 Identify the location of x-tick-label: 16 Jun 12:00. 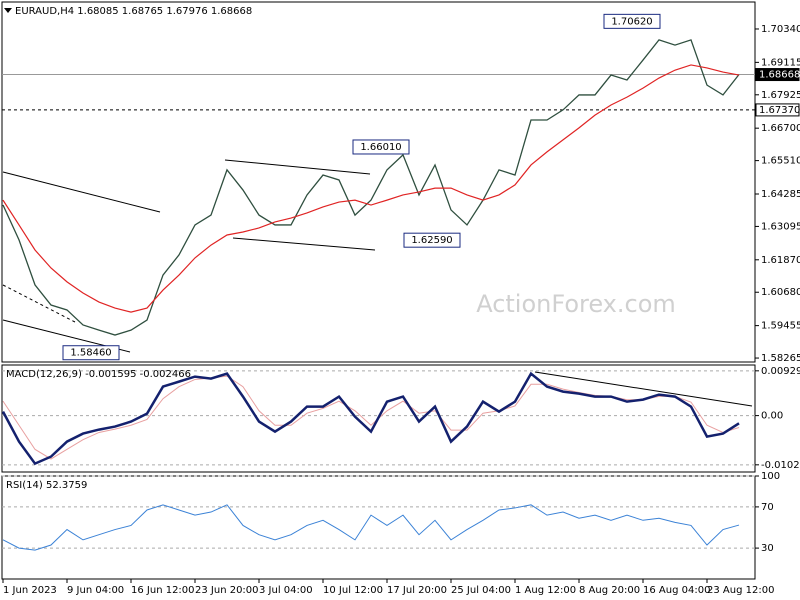
(163, 590).